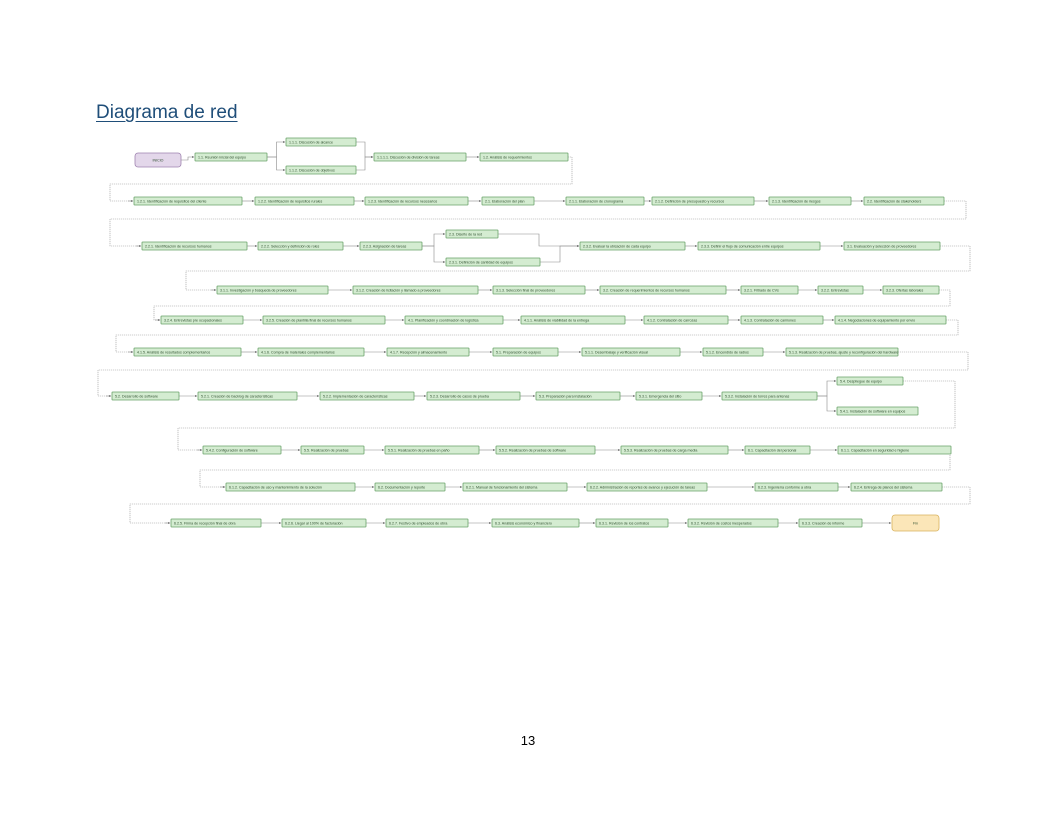  I want to click on task-node-7-1-box, so click(145, 396).